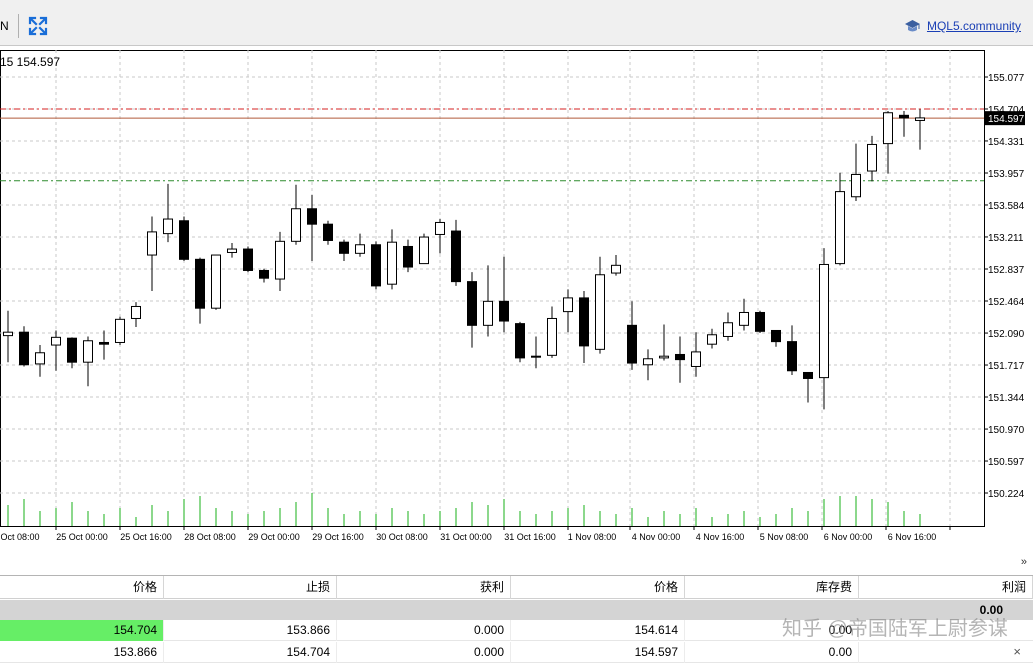 The image size is (1033, 668). Describe the element at coordinates (250, 652) in the screenshot. I see `stop-loss-cell: 154.704` at that location.